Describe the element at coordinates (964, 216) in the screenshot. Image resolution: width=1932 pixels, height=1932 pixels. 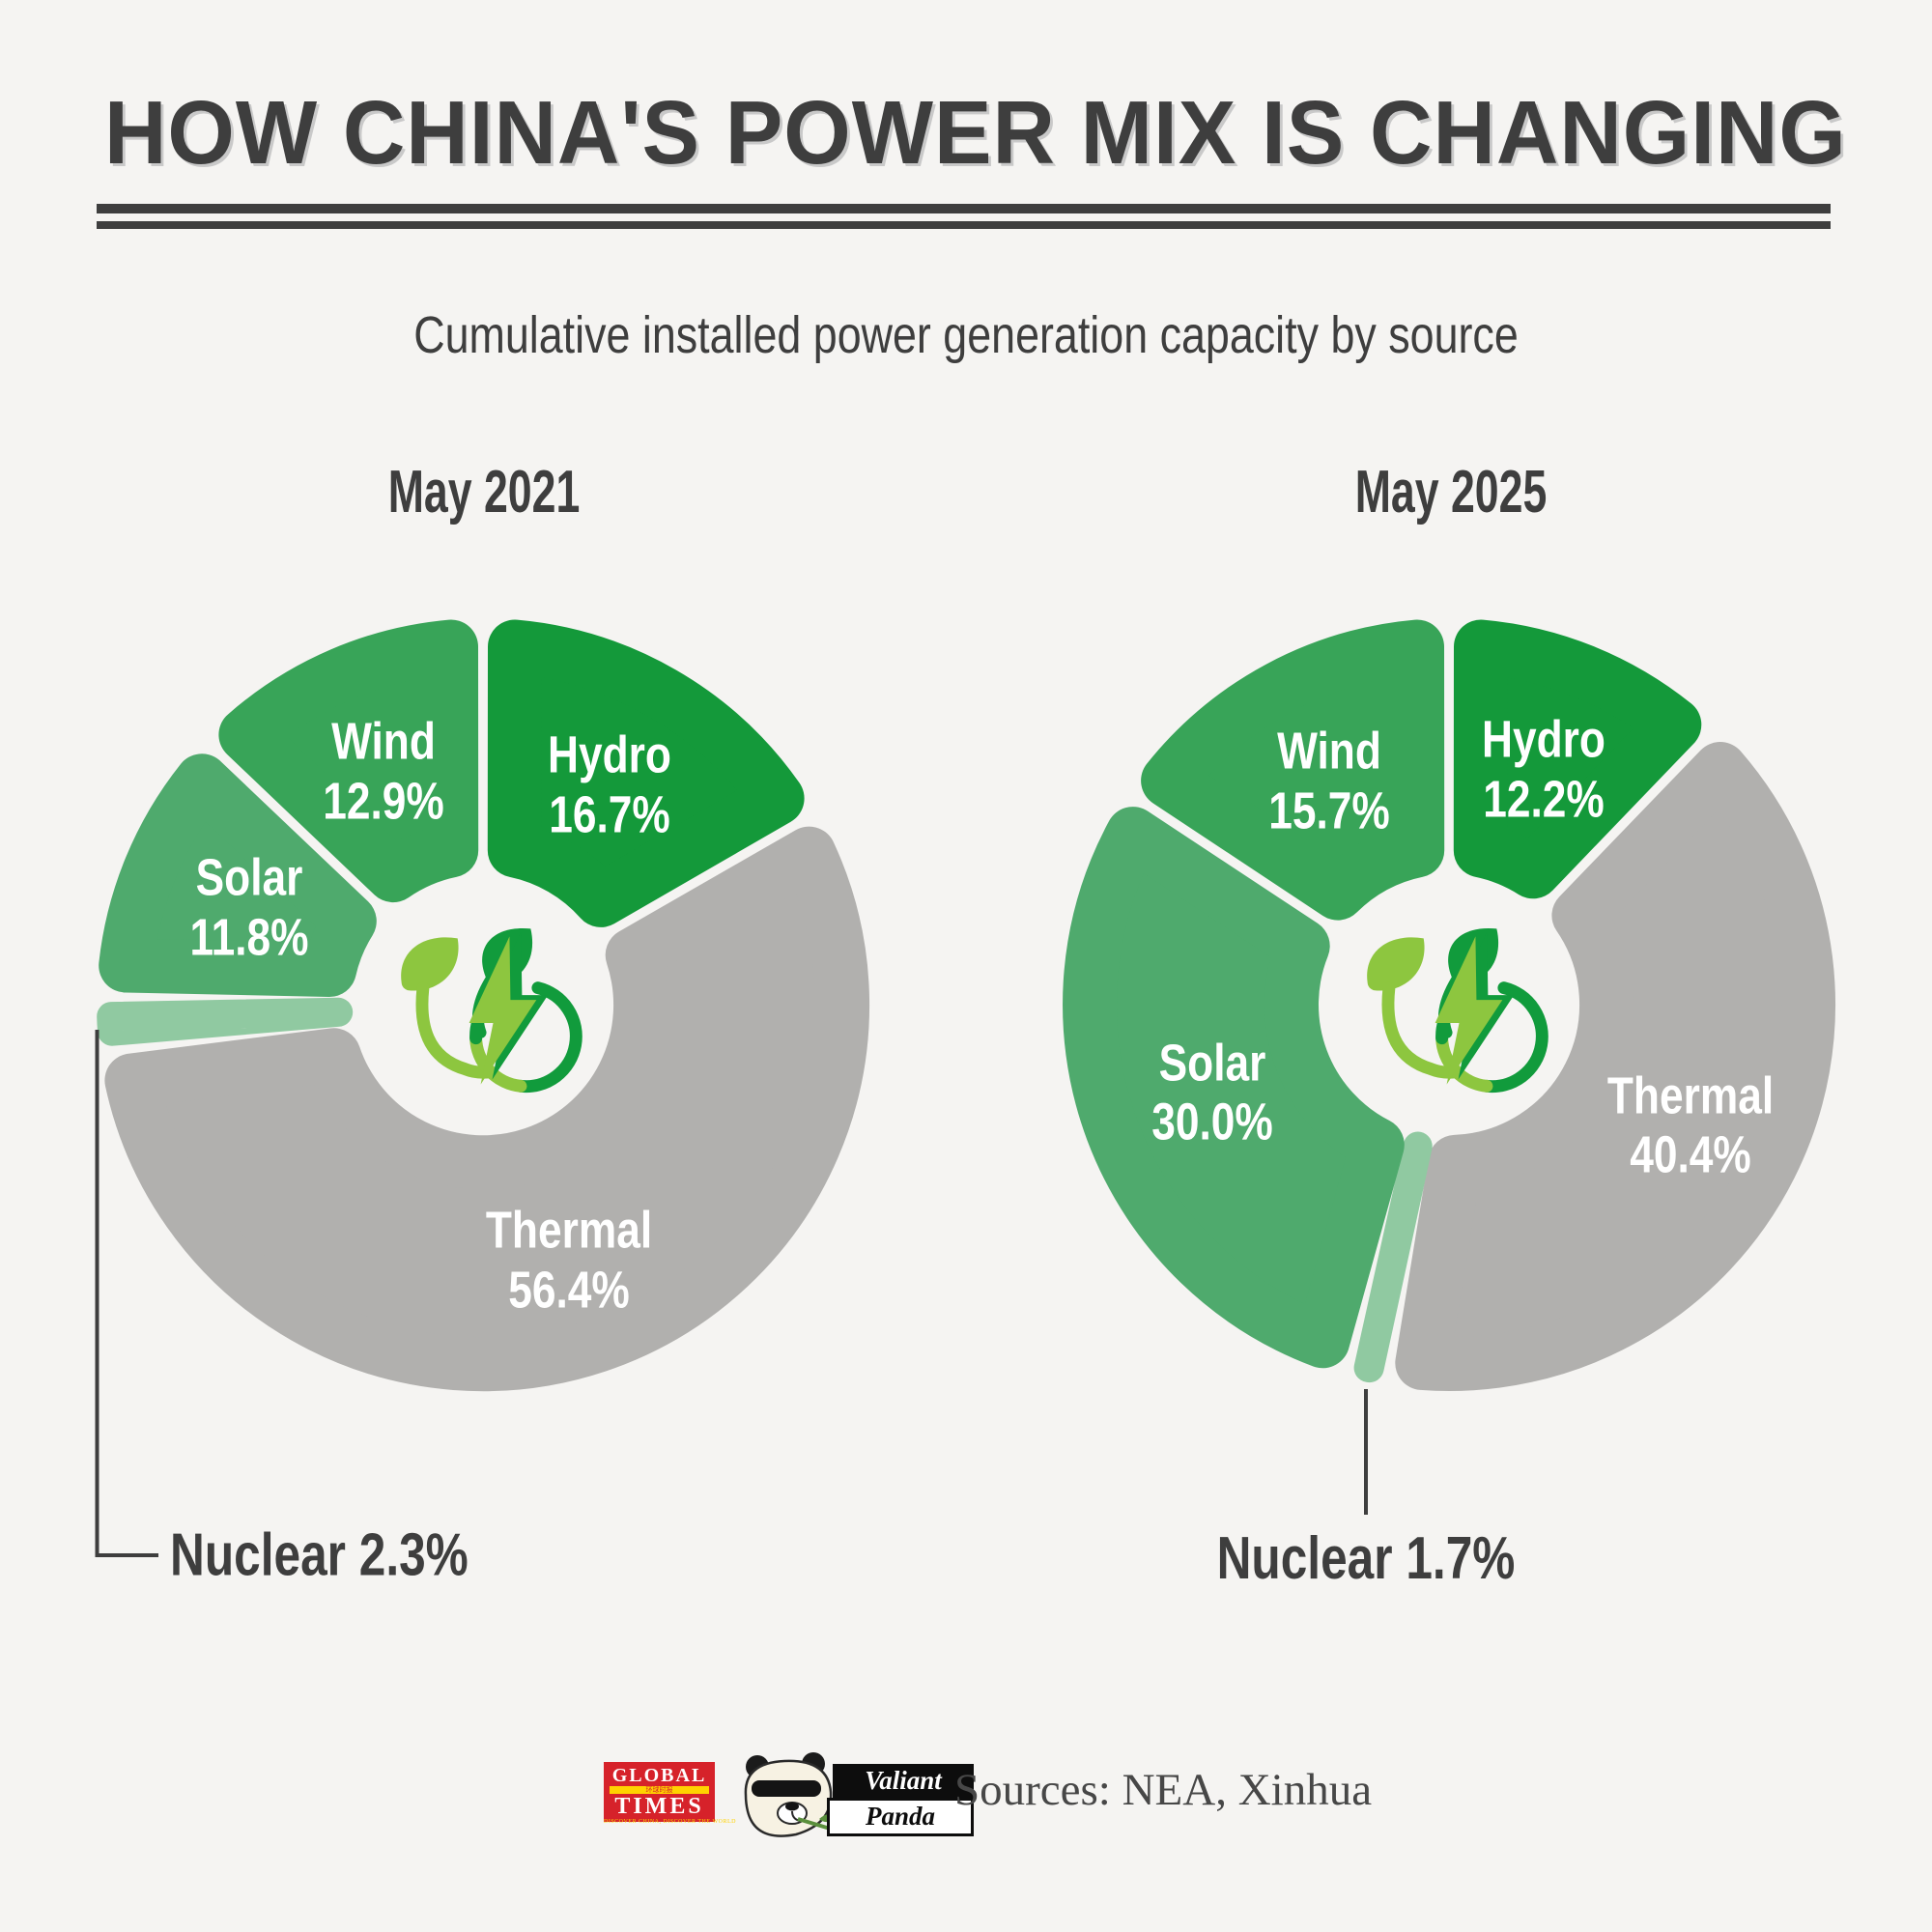
I see `title-underline` at that location.